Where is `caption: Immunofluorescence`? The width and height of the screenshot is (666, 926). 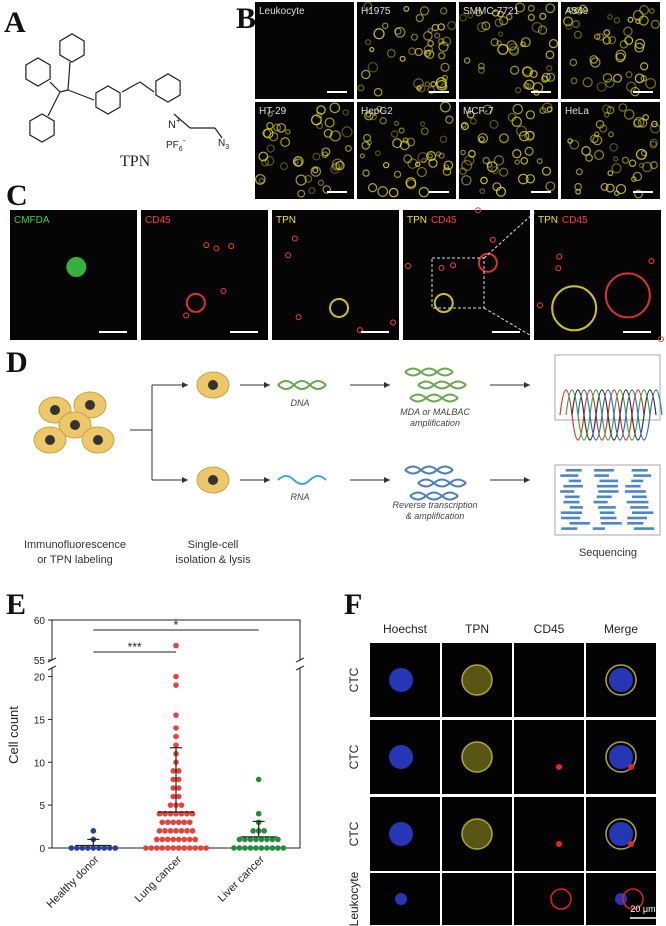
caption: Immunofluorescence is located at coordinates (75, 545).